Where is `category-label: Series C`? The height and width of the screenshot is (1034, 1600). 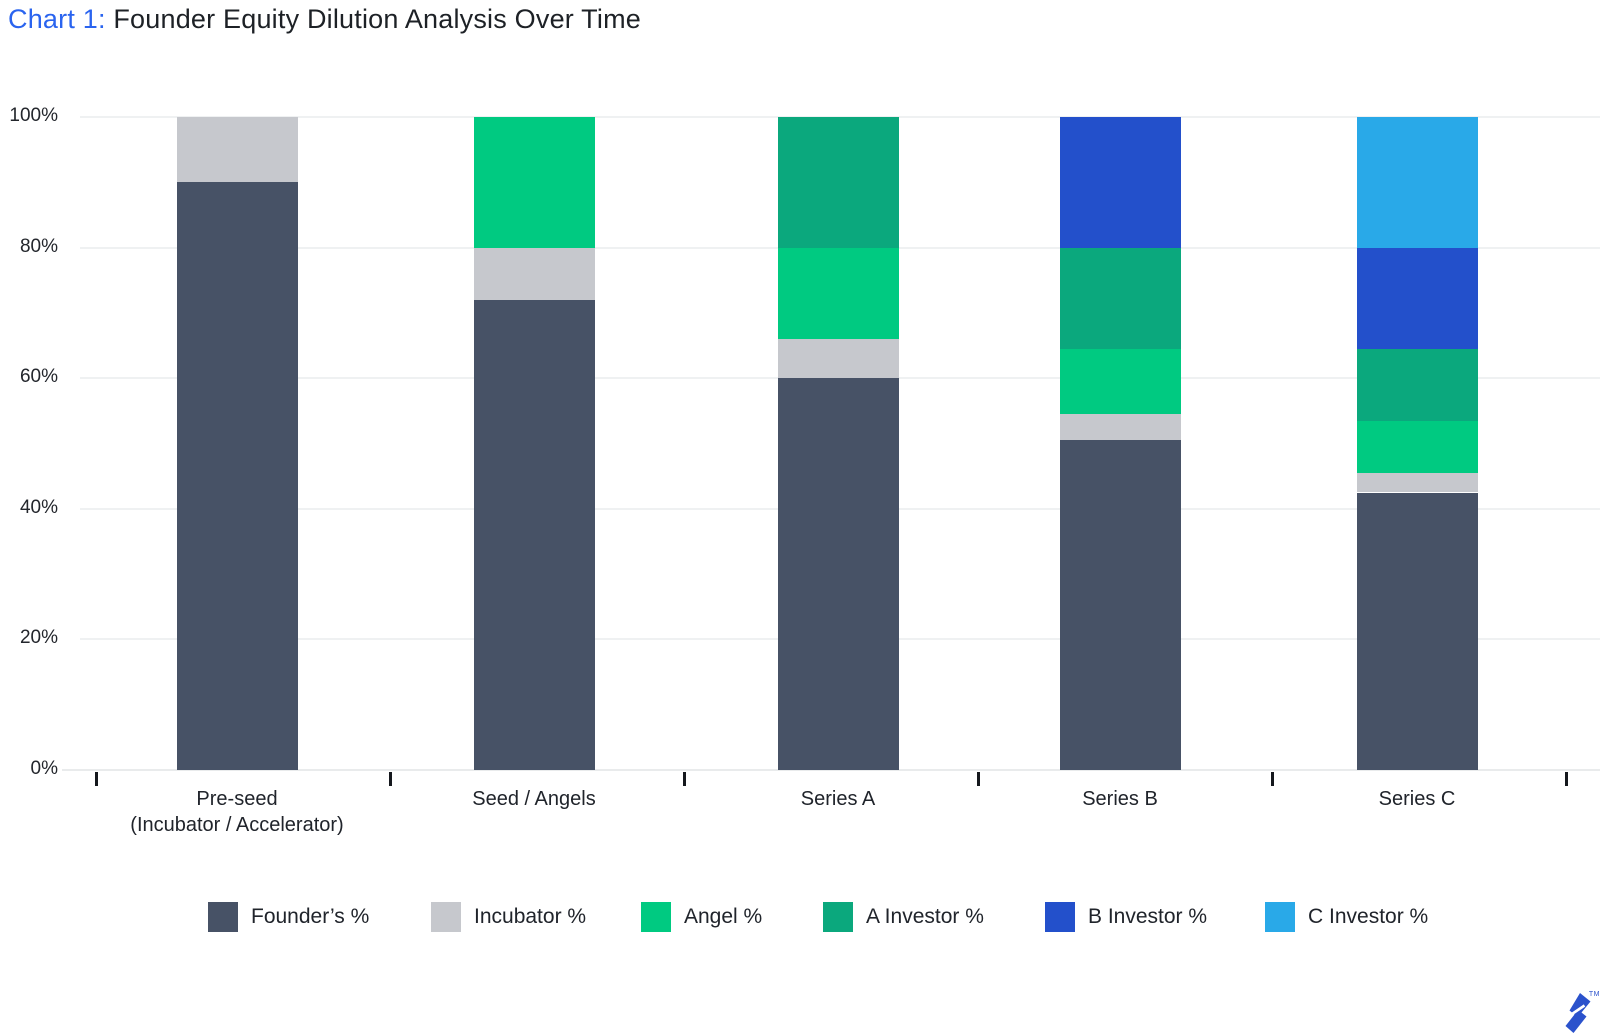 category-label: Series C is located at coordinates (1417, 799).